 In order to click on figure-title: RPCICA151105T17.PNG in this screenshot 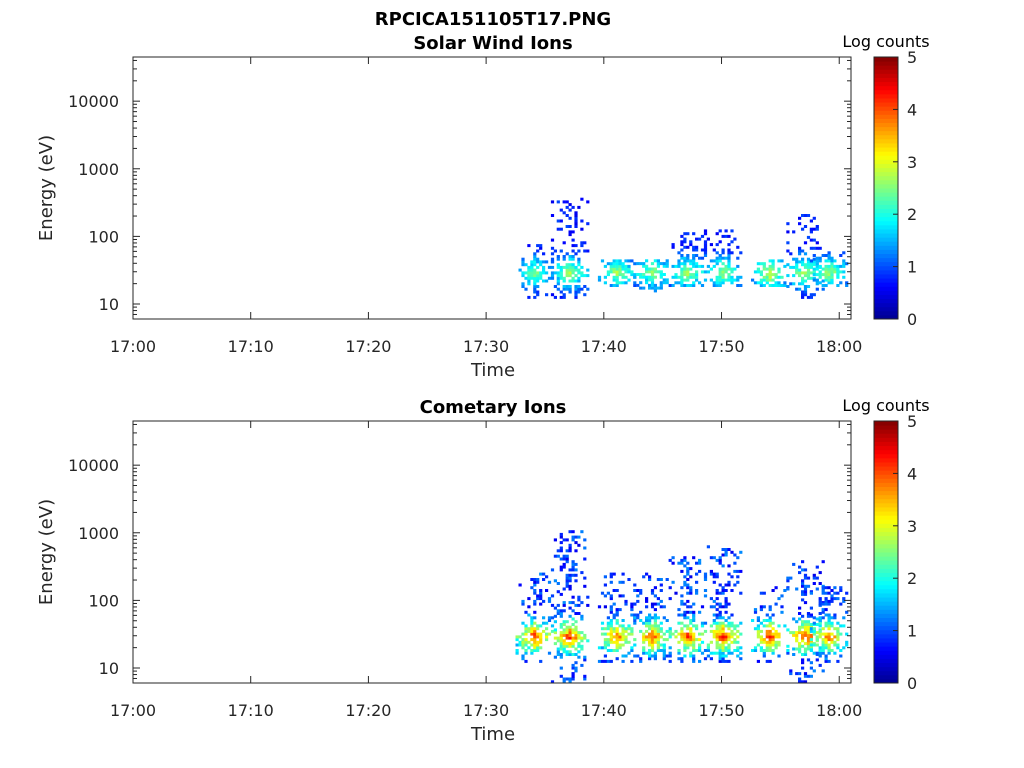, I will do `click(493, 19)`.